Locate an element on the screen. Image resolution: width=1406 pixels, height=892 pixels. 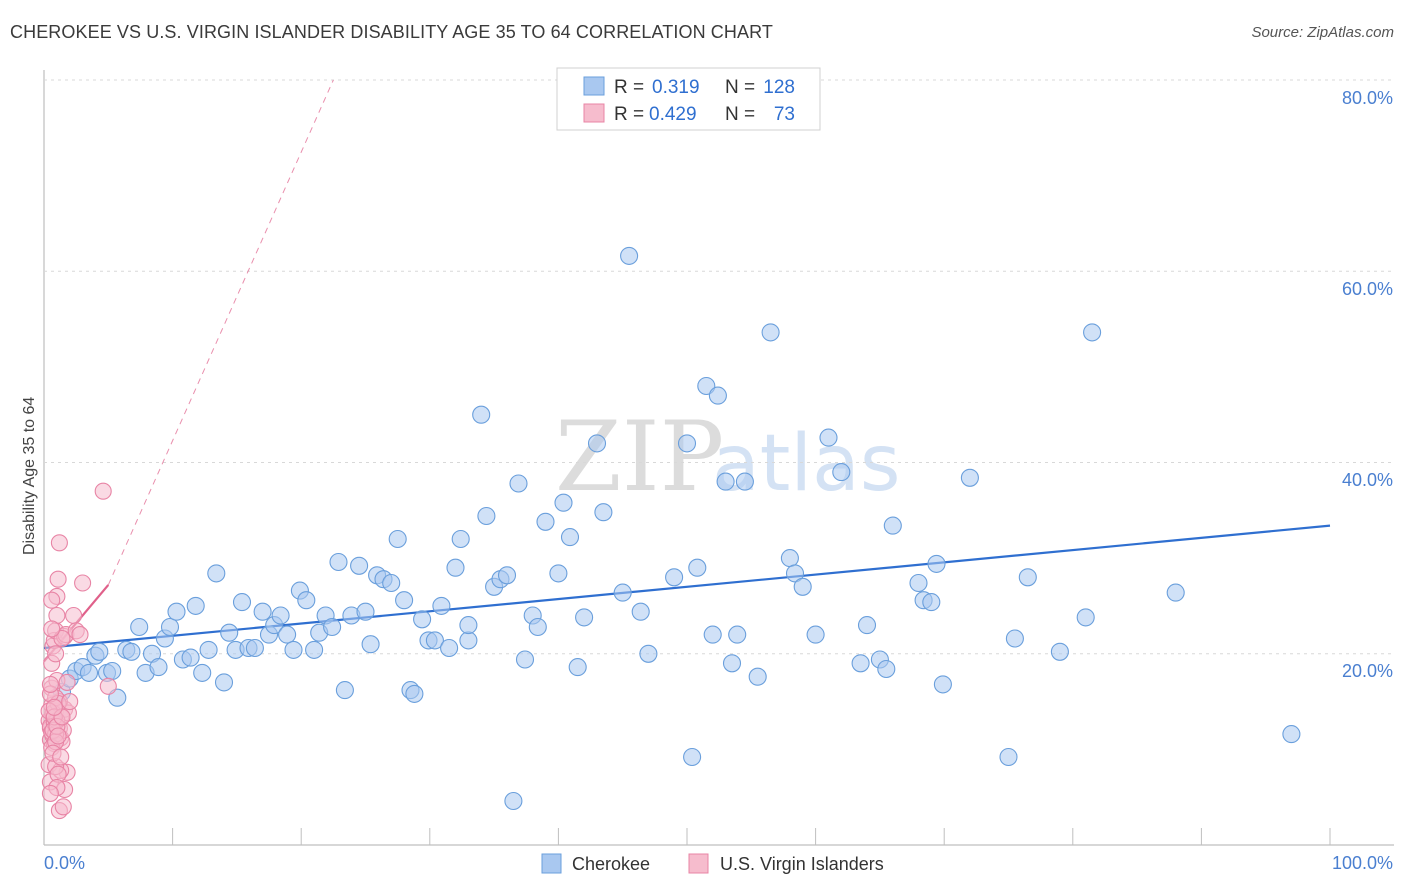
legend-n-label: N = is located at coordinates (740, 87).